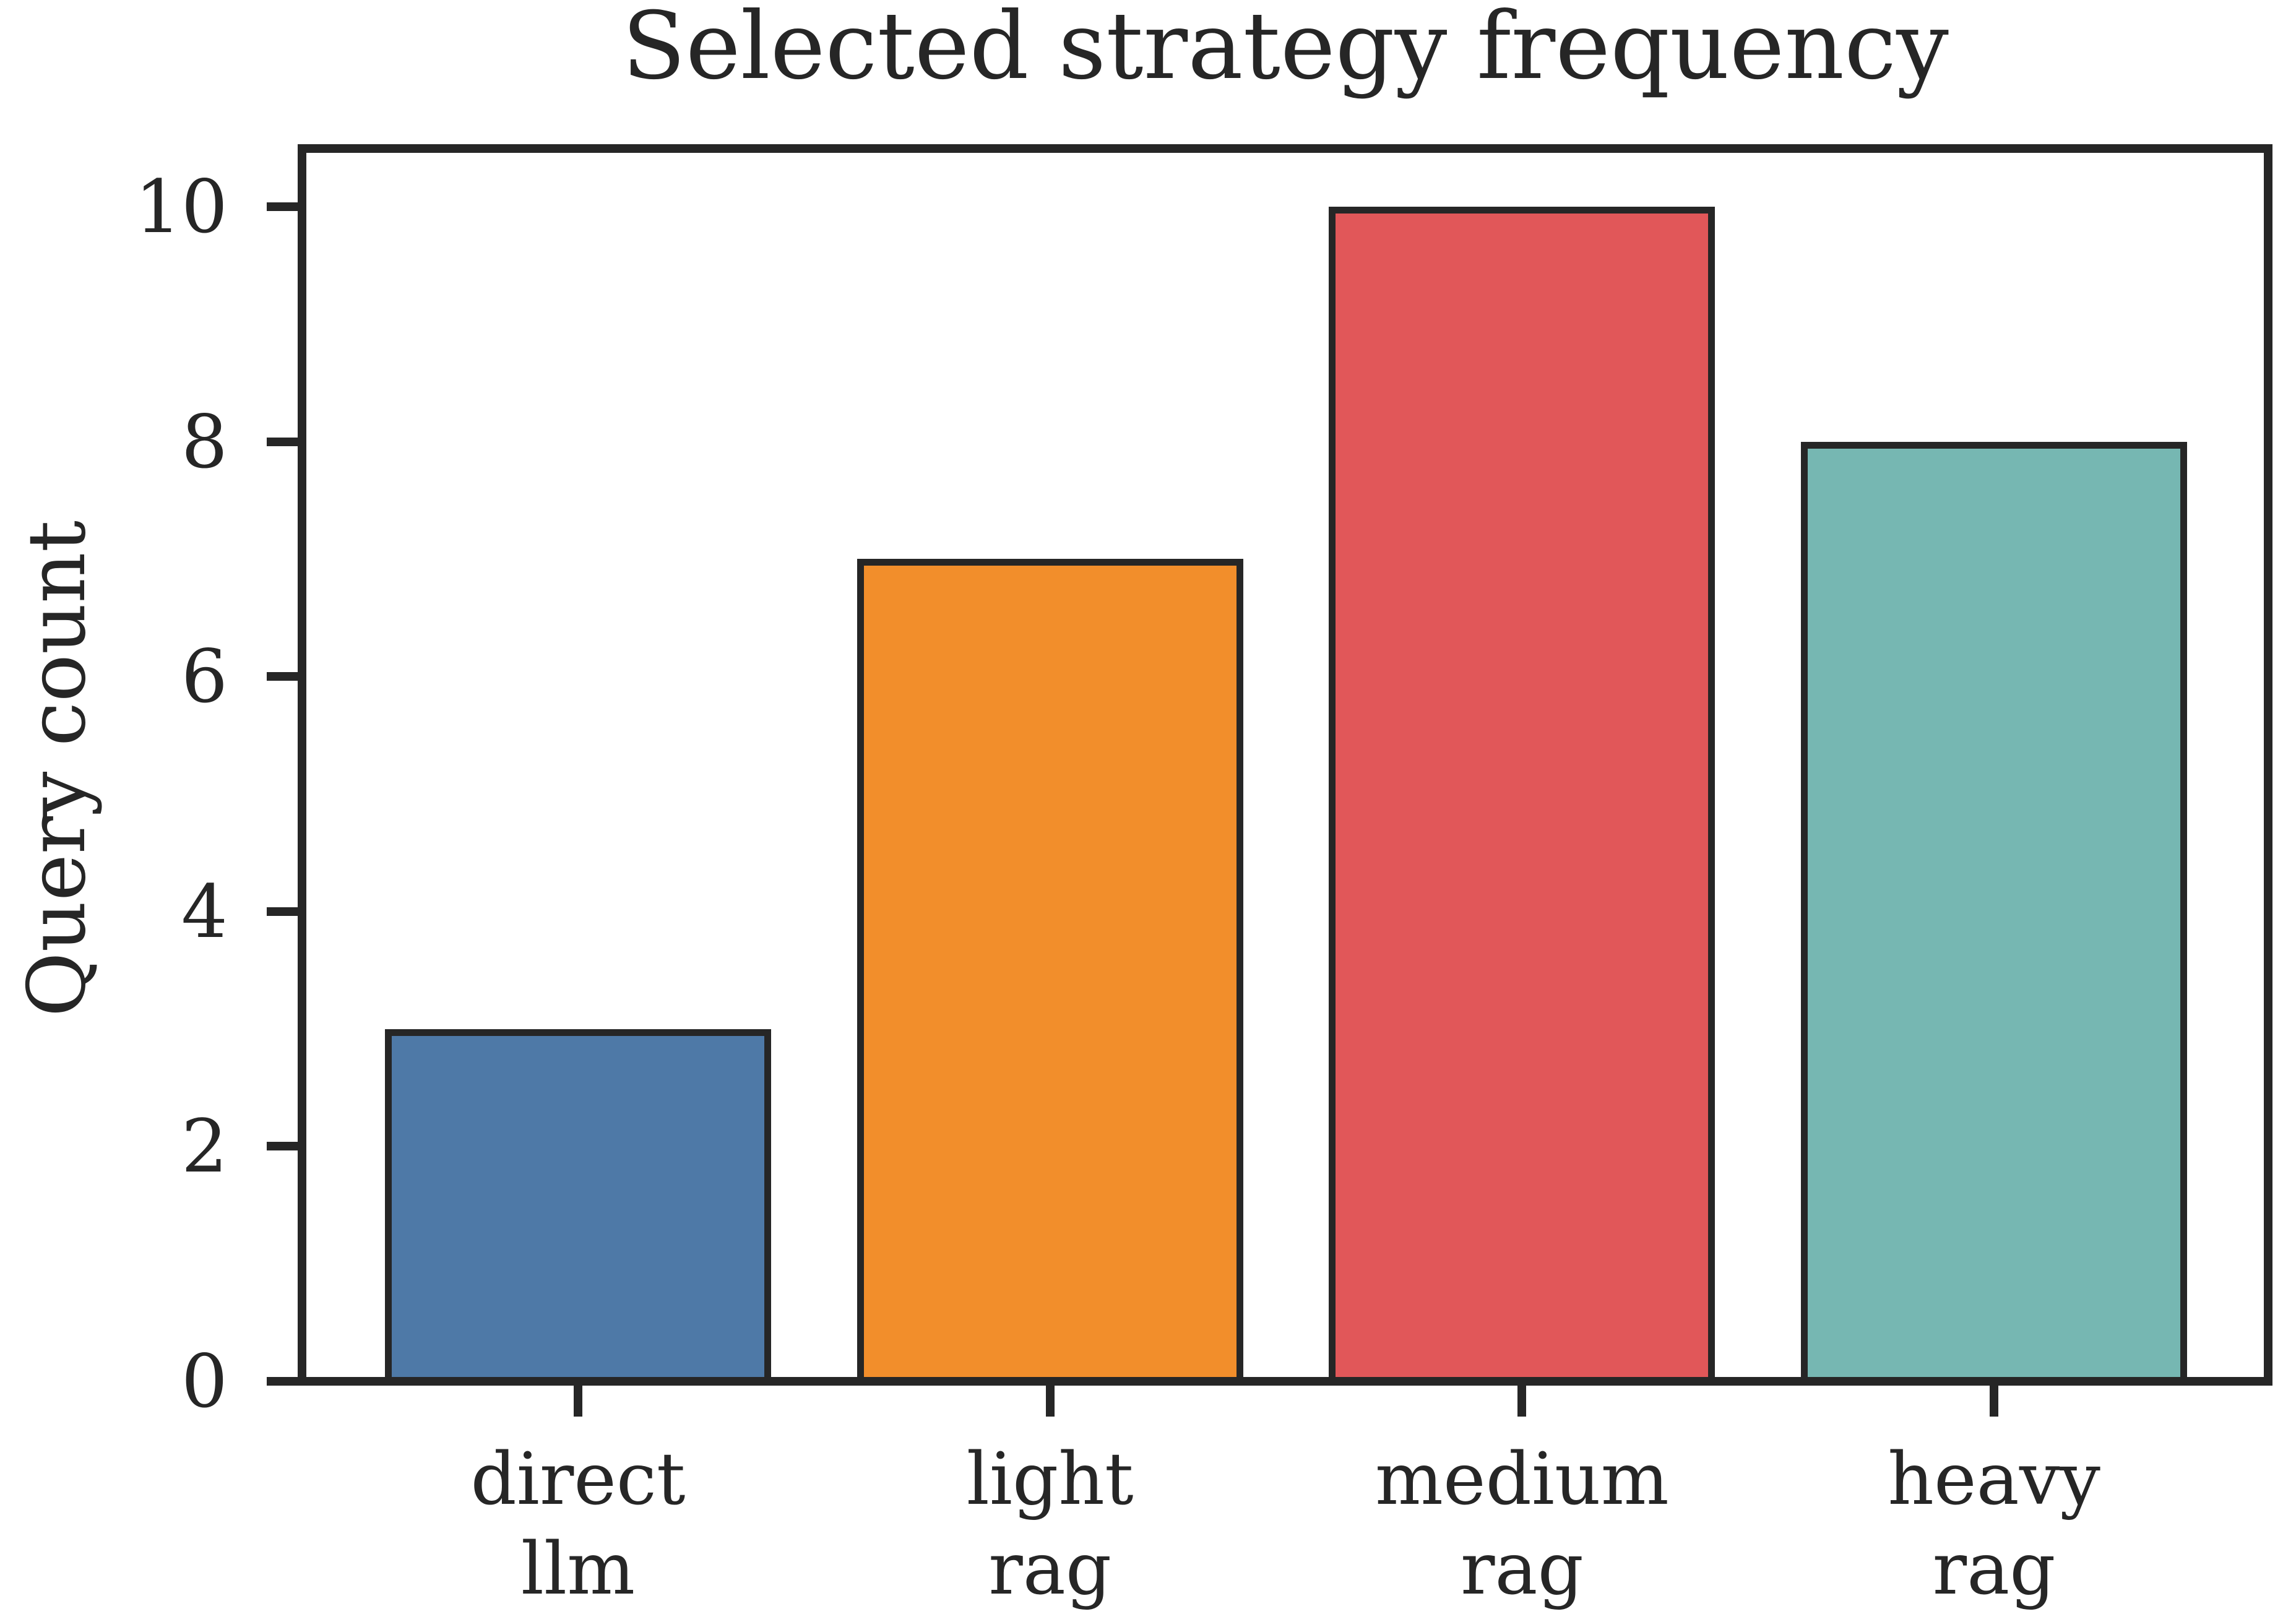 The width and height of the screenshot is (2296, 1614). What do you see at coordinates (1522, 1524) in the screenshot?
I see `x-tick-label-medium-rag: medium rag` at bounding box center [1522, 1524].